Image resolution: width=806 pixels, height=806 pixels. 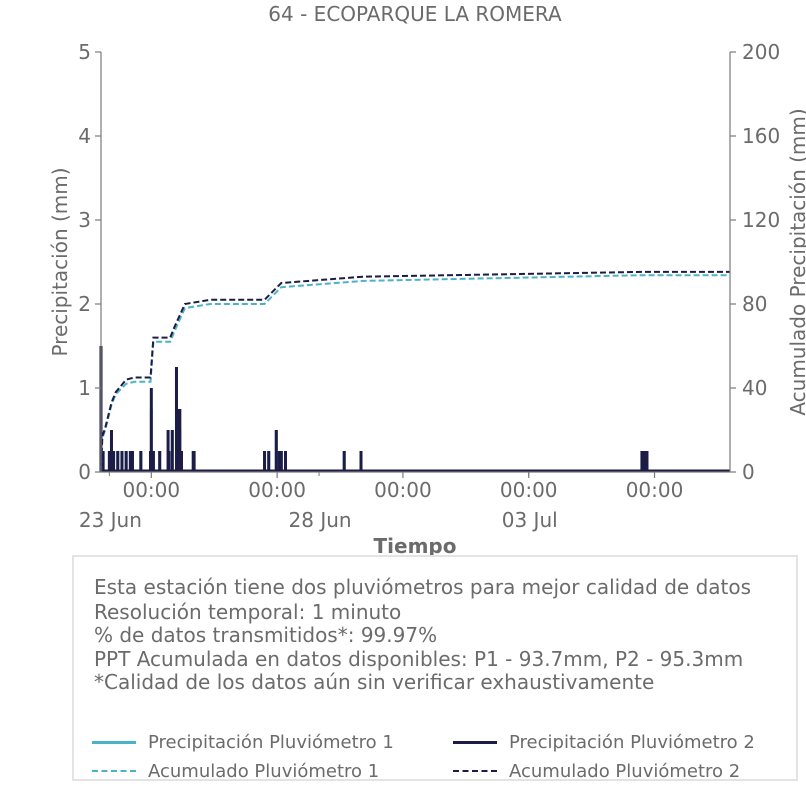 What do you see at coordinates (271, 742) in the screenshot?
I see `legend-label-p1-precip: Precipitación Pluviómetro 1` at bounding box center [271, 742].